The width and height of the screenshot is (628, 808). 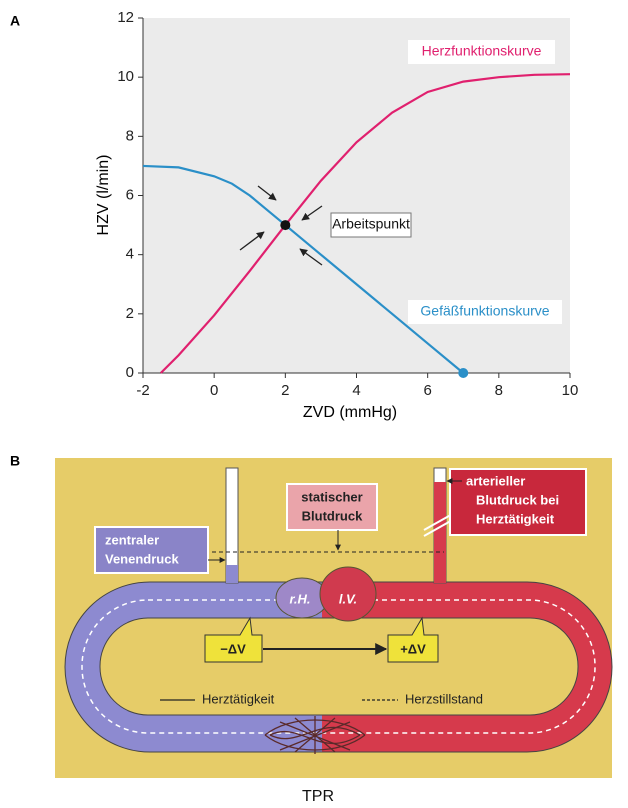 I want to click on x-tick-label: 0, so click(x=214, y=390).